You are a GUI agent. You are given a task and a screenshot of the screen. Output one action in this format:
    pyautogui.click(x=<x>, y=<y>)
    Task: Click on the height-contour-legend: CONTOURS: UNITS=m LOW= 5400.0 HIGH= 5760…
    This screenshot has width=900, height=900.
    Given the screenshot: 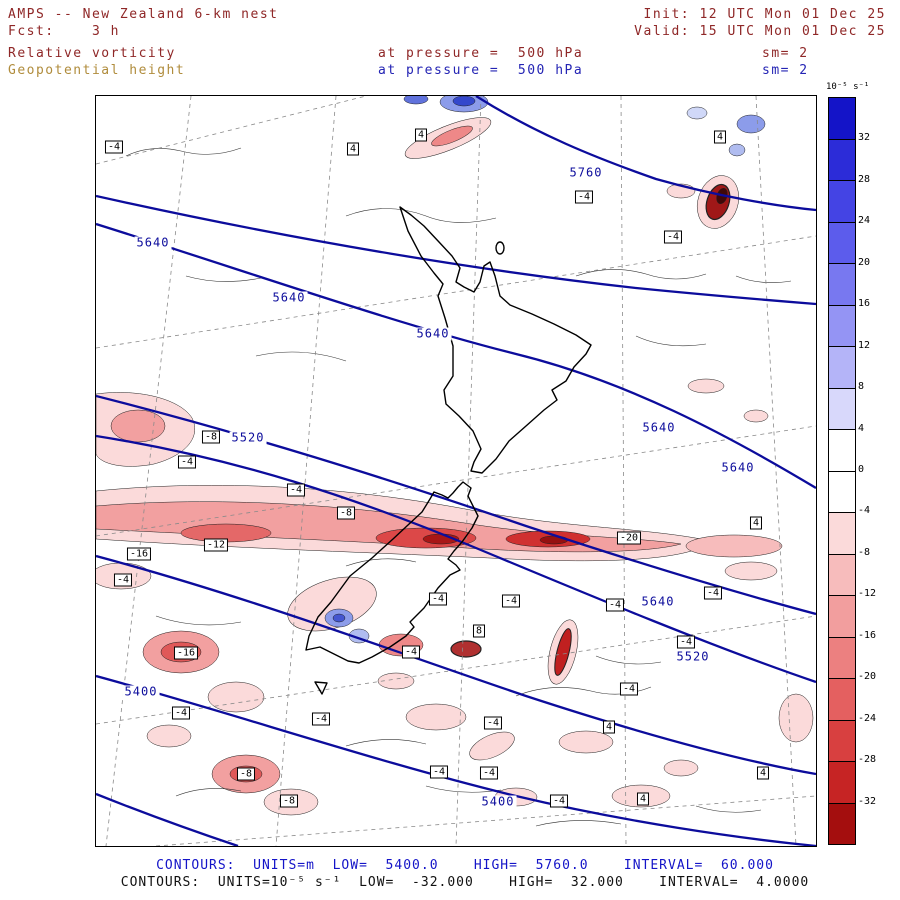 What is the action you would take?
    pyautogui.click(x=465, y=865)
    